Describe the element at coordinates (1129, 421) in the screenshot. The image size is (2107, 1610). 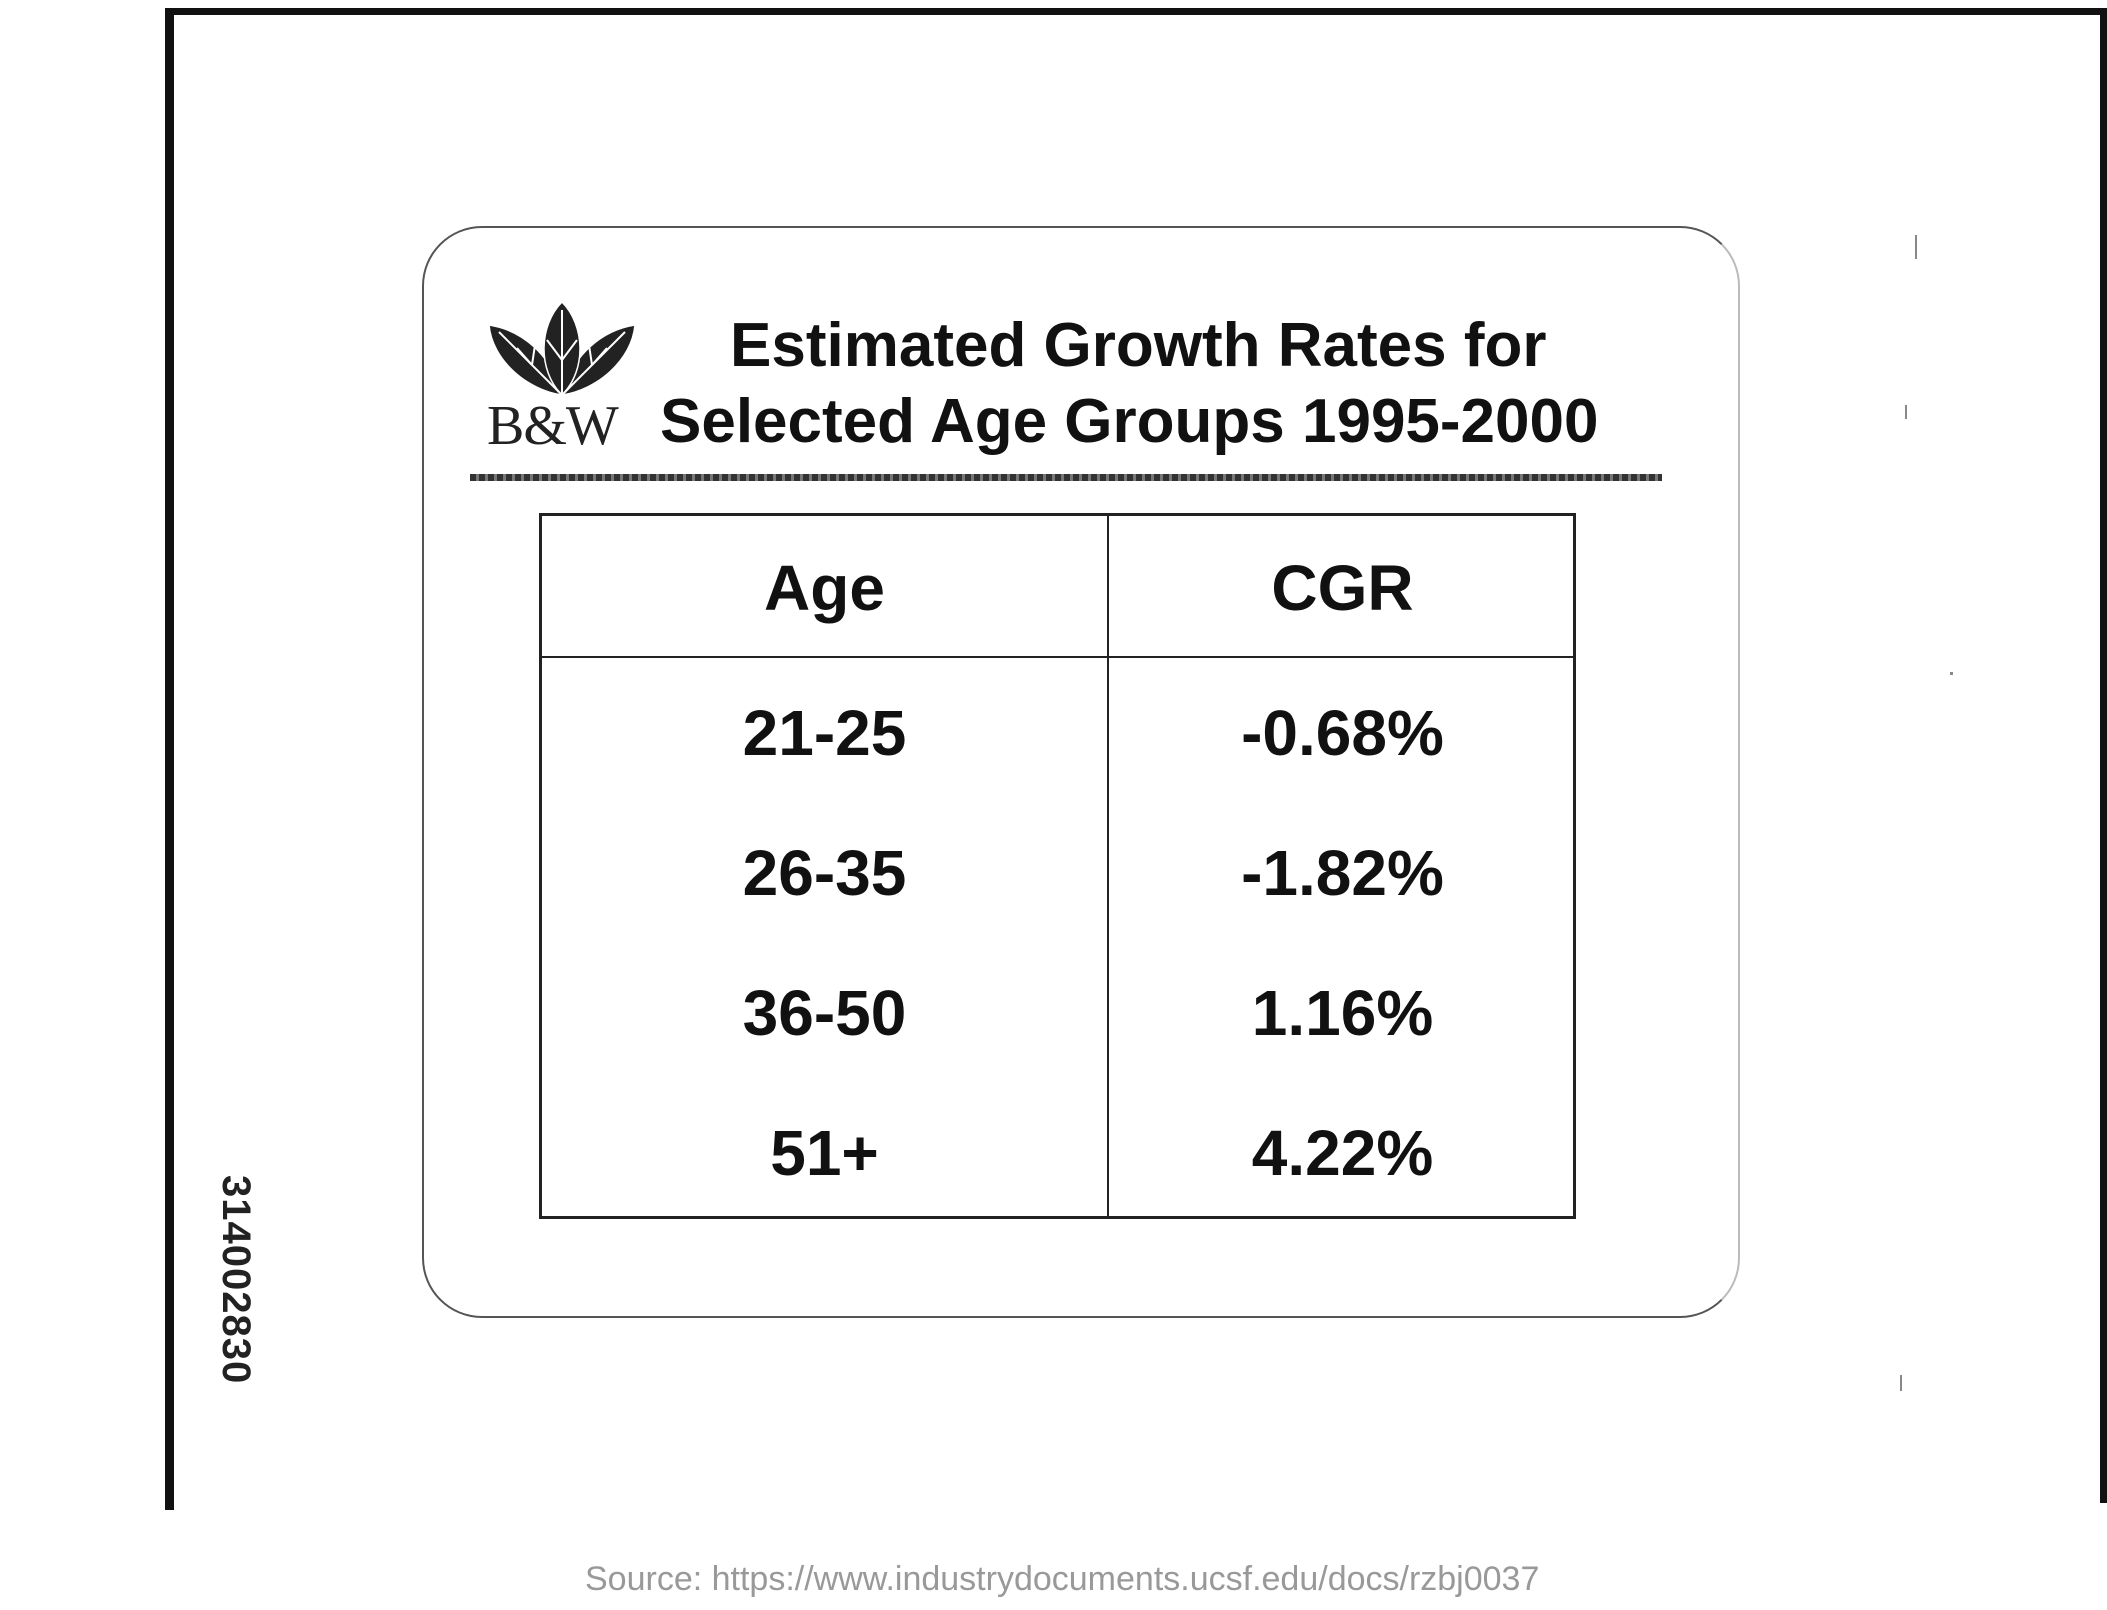
I see `title-line-2: Selected Age Groups 1995-2000` at that location.